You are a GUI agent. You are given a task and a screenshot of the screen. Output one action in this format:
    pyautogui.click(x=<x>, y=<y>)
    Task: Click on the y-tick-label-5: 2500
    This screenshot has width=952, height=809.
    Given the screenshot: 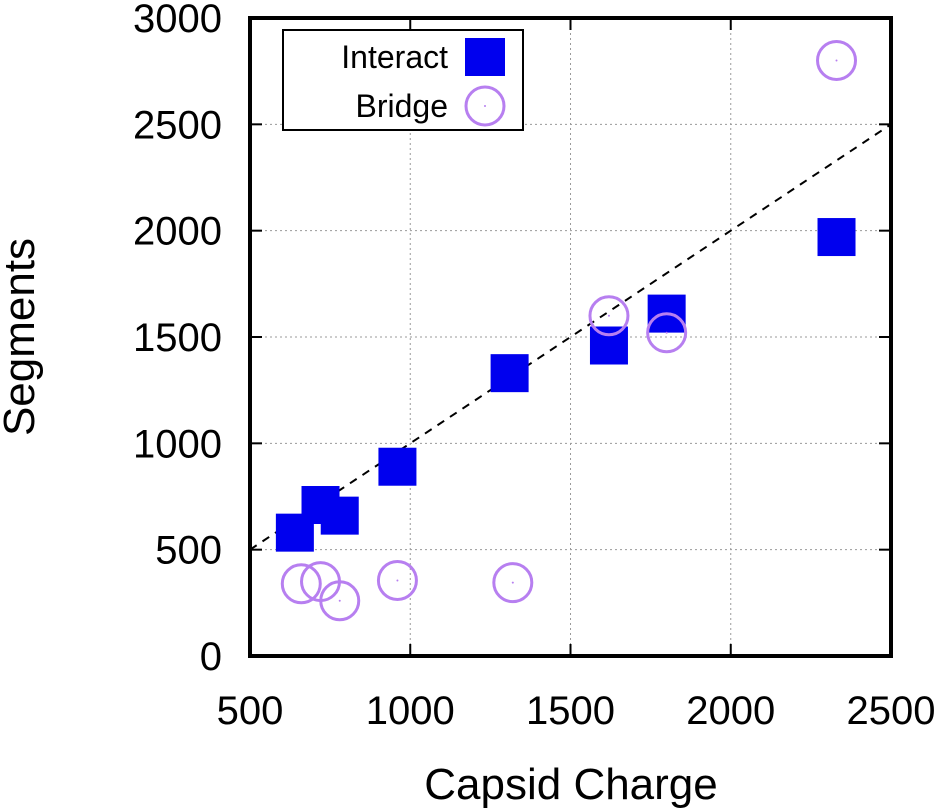 What is the action you would take?
    pyautogui.click(x=177, y=125)
    